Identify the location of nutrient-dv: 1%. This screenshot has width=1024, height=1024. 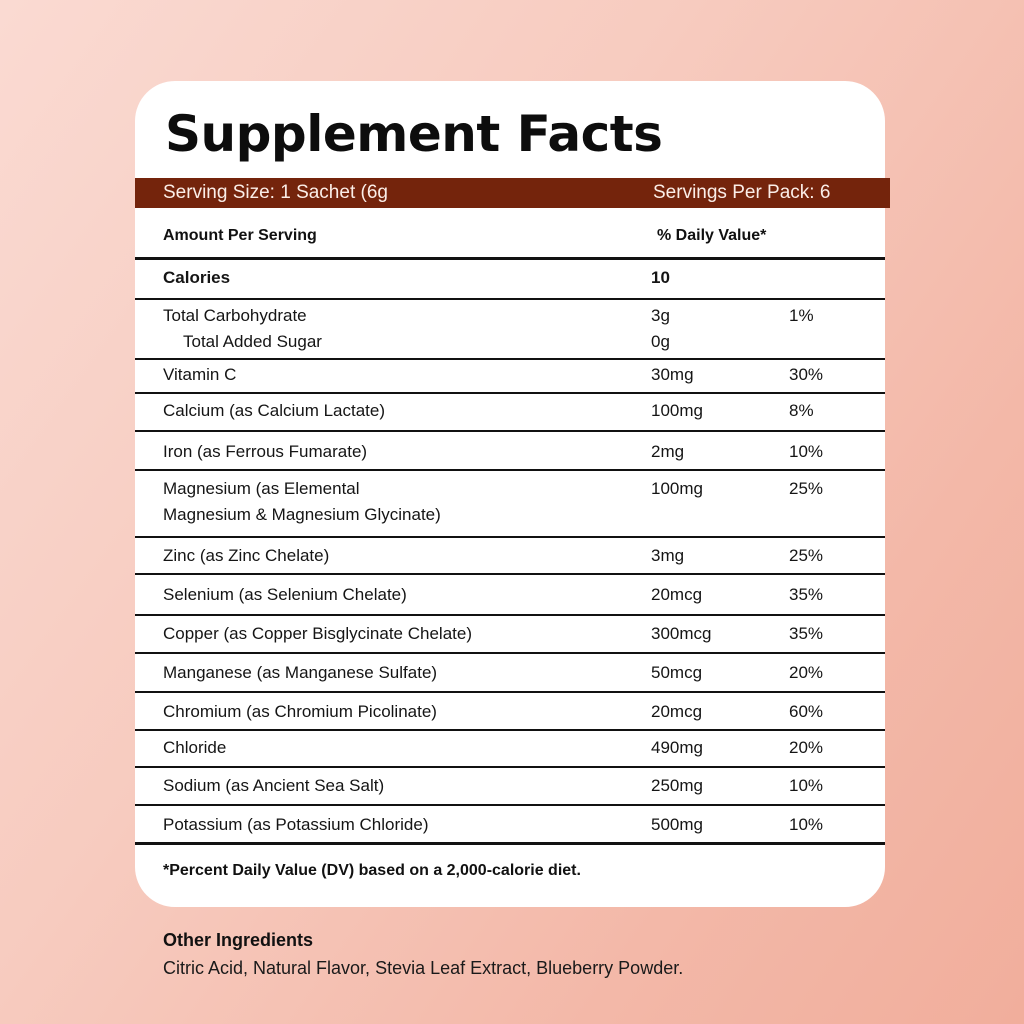
(801, 315).